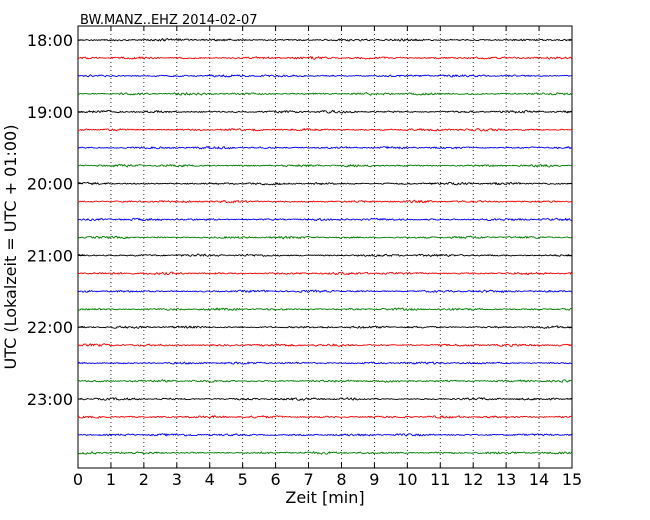 This screenshot has height=520, width=650. What do you see at coordinates (50, 112) in the screenshot?
I see `y-tick-label: 19:00` at bounding box center [50, 112].